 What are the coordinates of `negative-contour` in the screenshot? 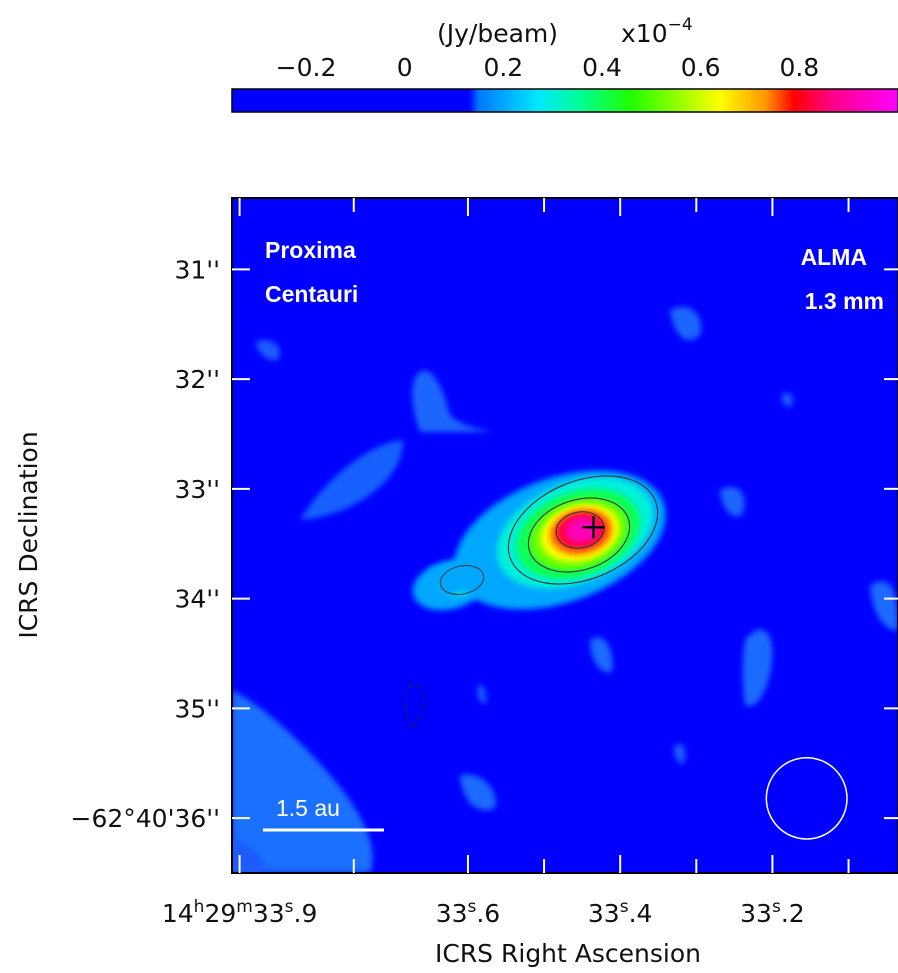 It's located at (414, 706).